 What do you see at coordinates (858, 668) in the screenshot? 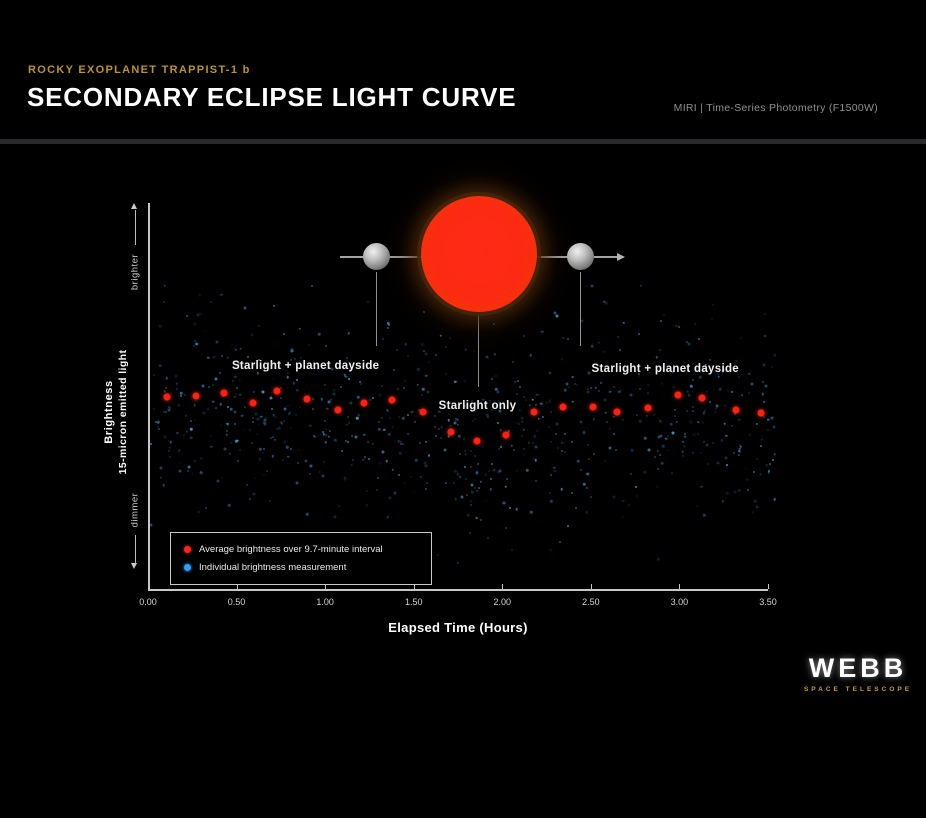
I see `webb-wordmark: WEBB` at bounding box center [858, 668].